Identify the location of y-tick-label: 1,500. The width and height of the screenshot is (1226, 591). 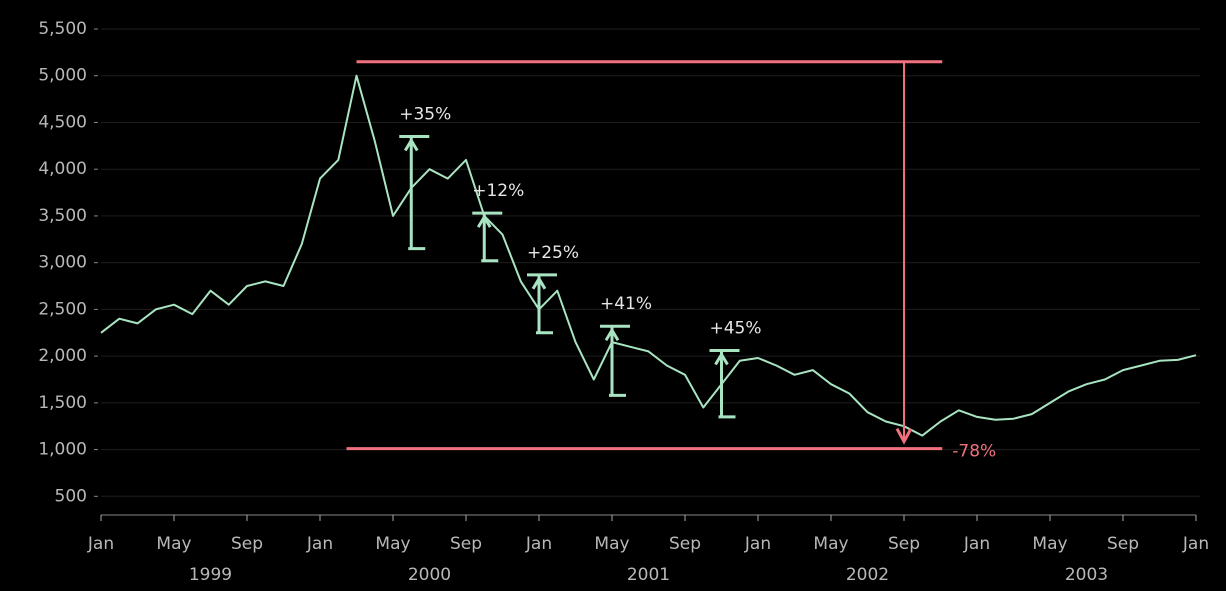
(62, 403).